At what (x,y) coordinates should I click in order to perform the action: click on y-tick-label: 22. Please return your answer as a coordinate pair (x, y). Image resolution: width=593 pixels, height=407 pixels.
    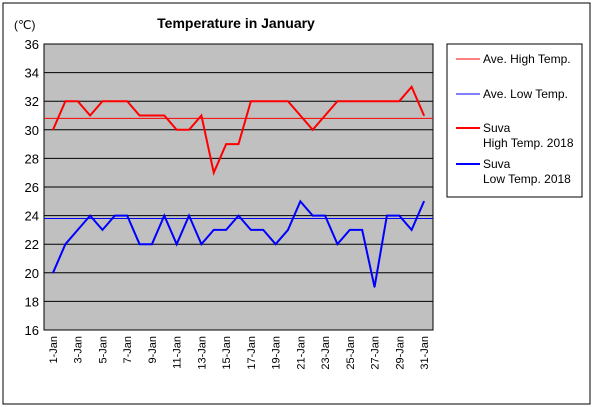
    Looking at the image, I should click on (32, 244).